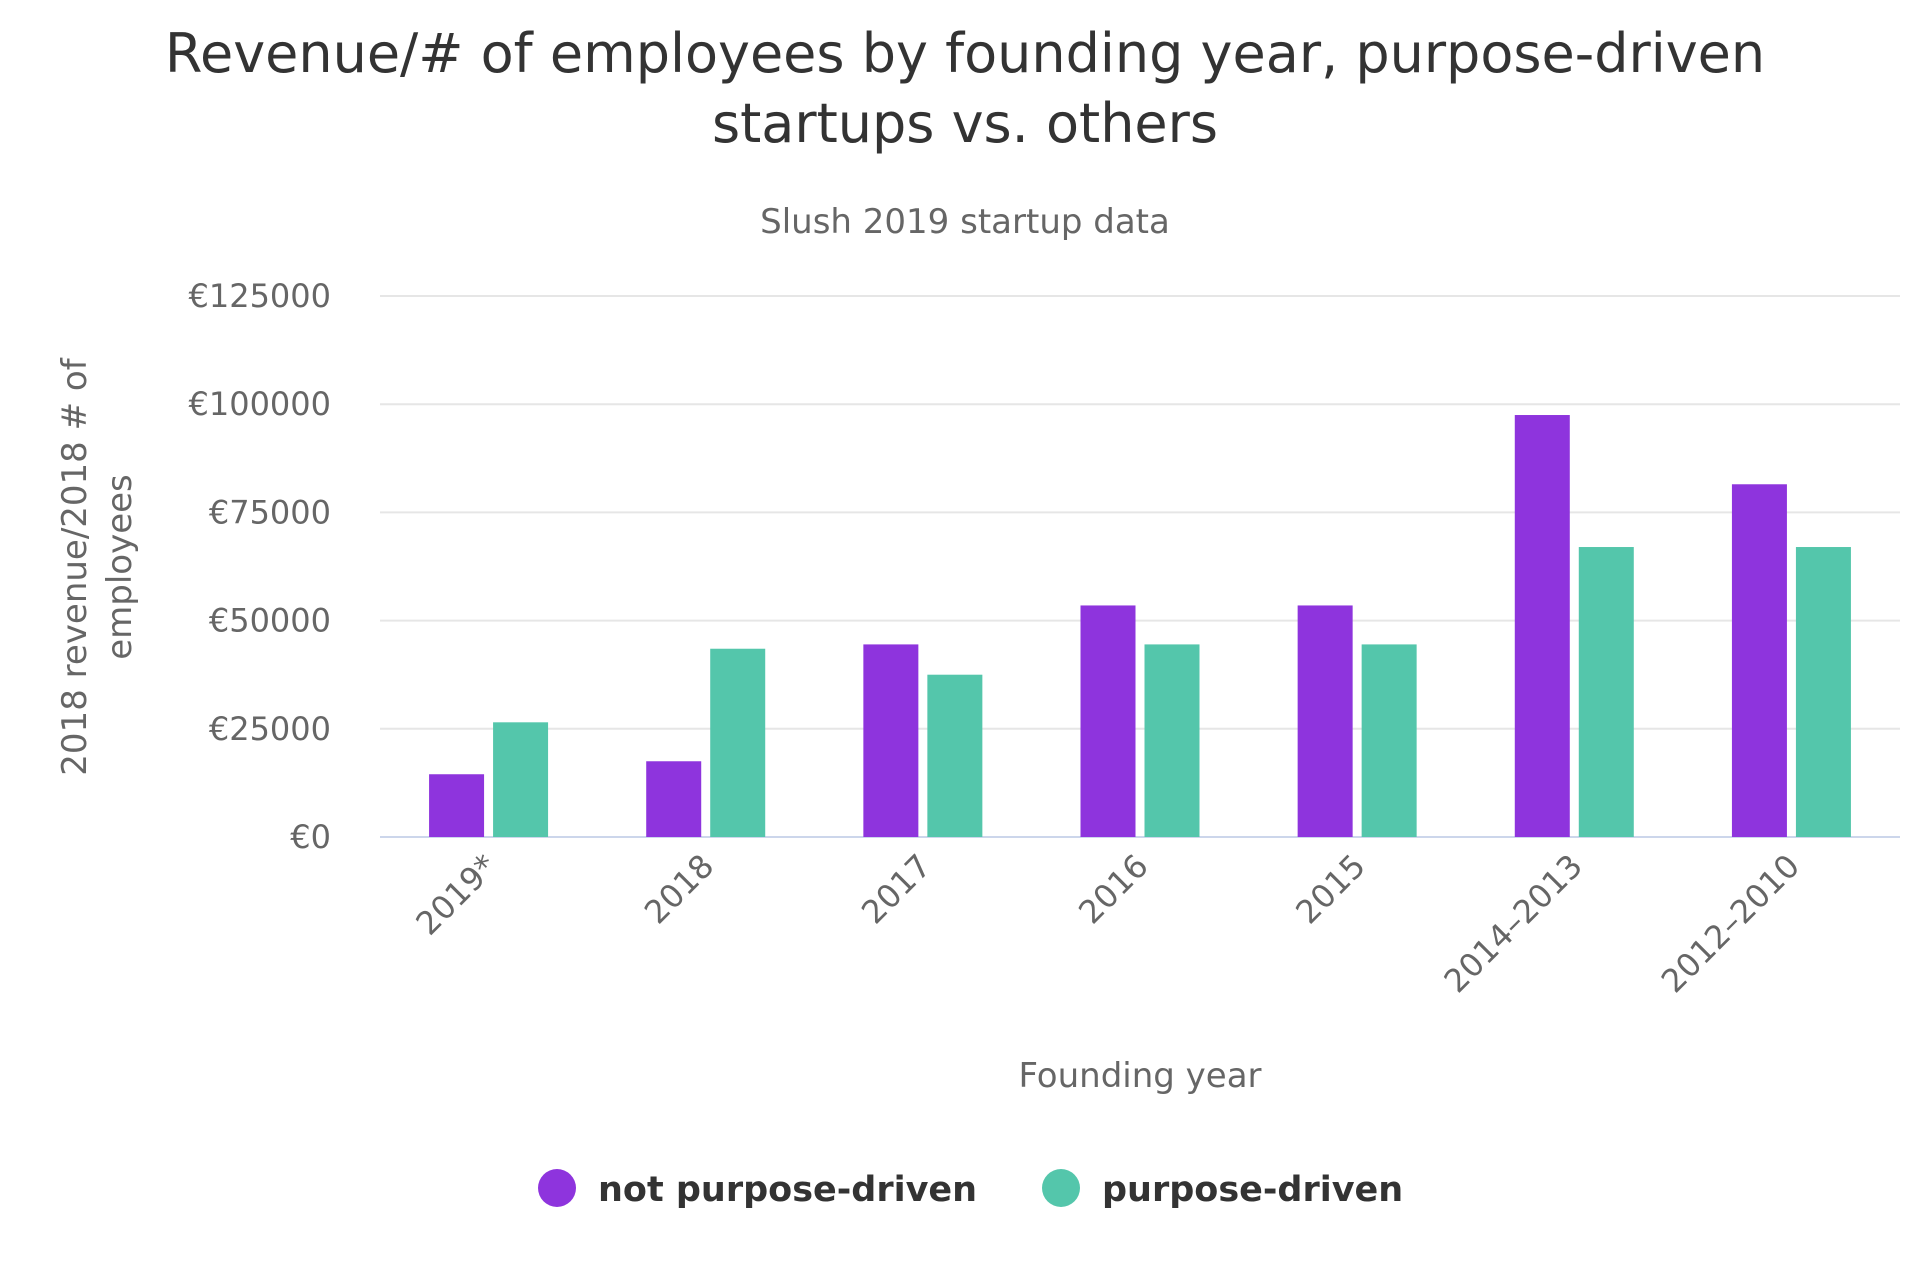  Describe the element at coordinates (965, 222) in the screenshot. I see `chart-subtitle: Slush 2019 startup data` at that location.